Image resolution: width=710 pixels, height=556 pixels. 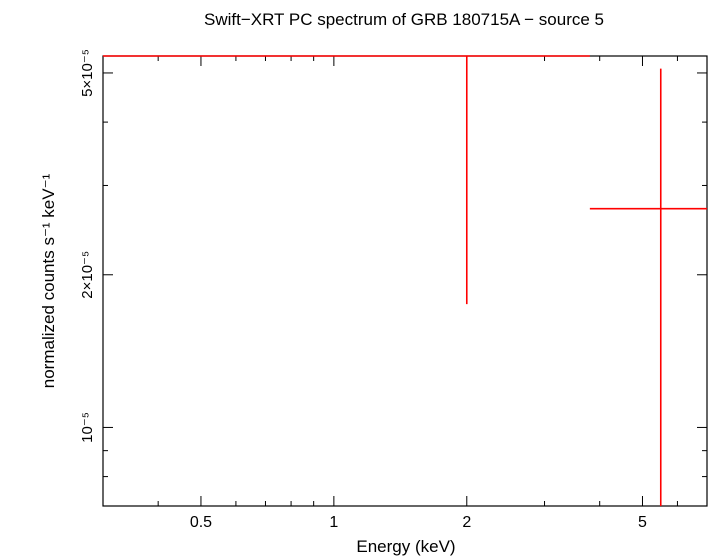 I want to click on x-tick-label: 1, so click(x=333, y=522).